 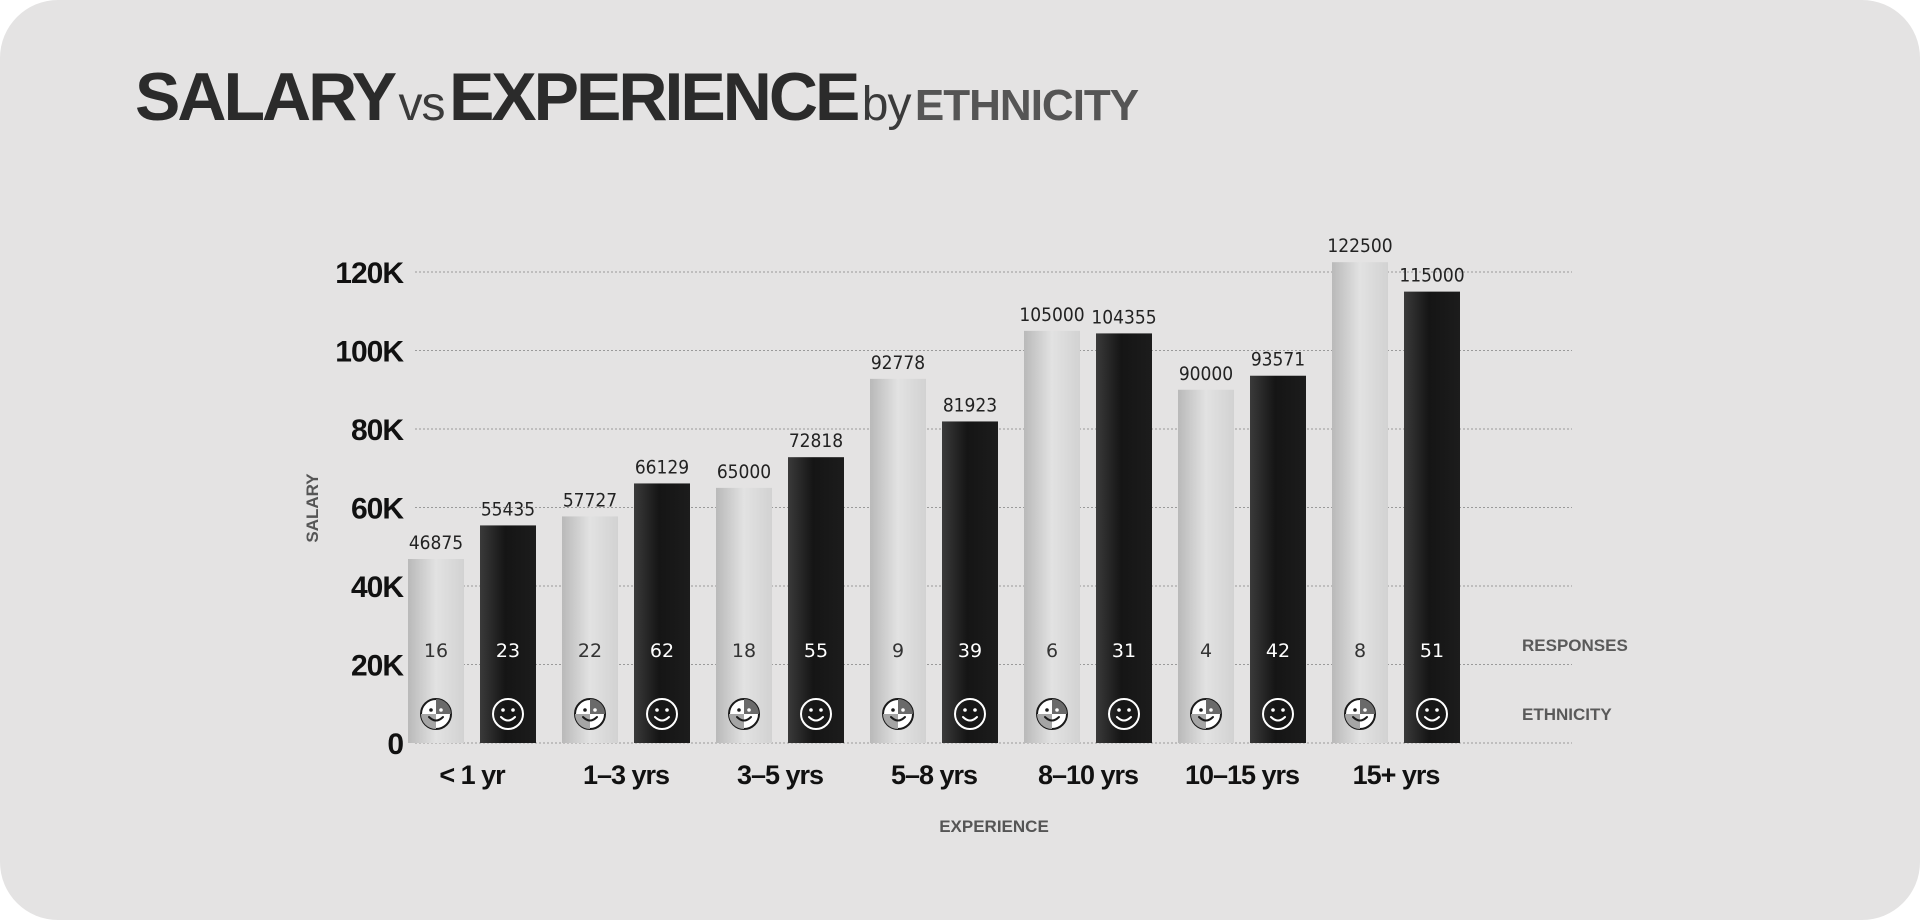 I want to click on response-count-label: 16, so click(x=436, y=651).